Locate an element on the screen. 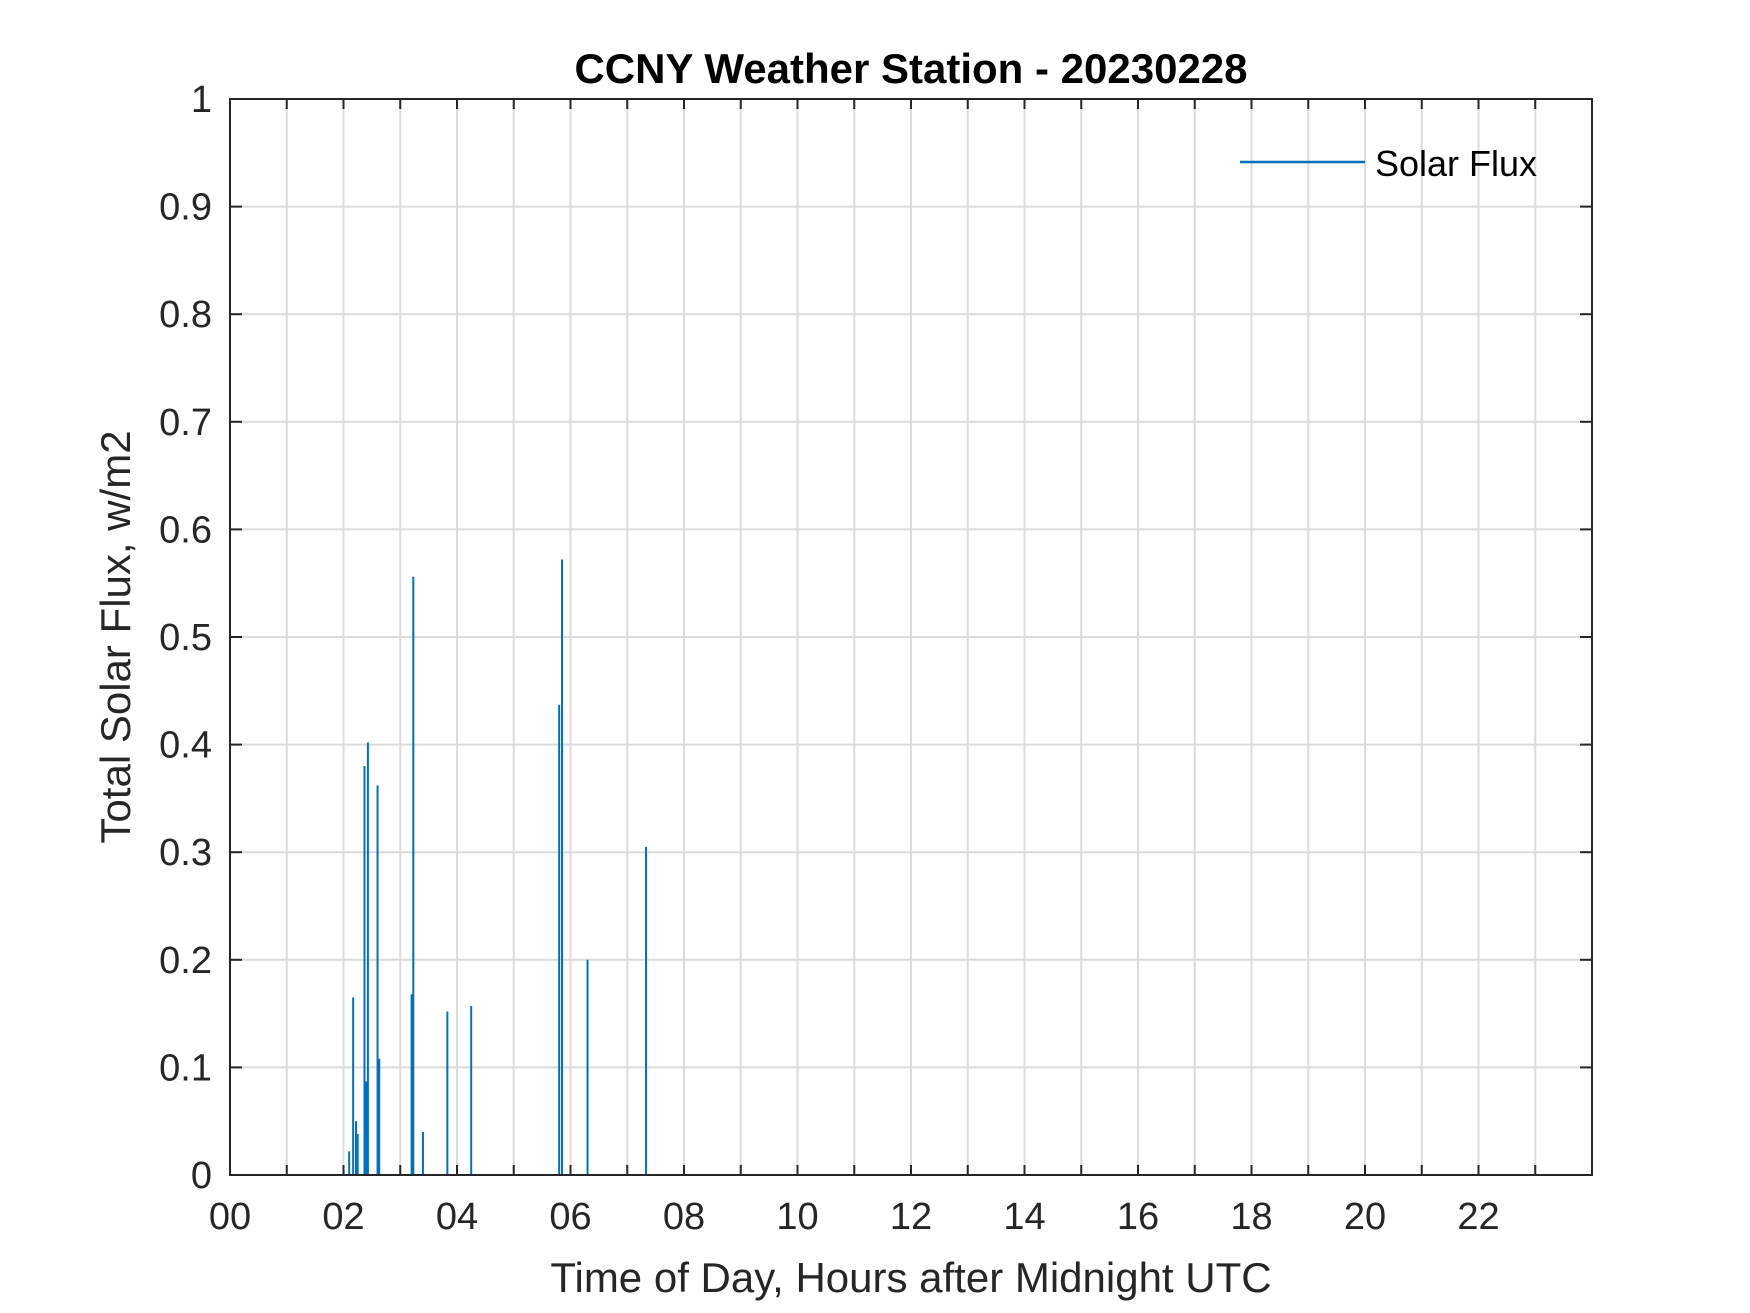  y-tick-label: 0.3 is located at coordinates (185, 853).